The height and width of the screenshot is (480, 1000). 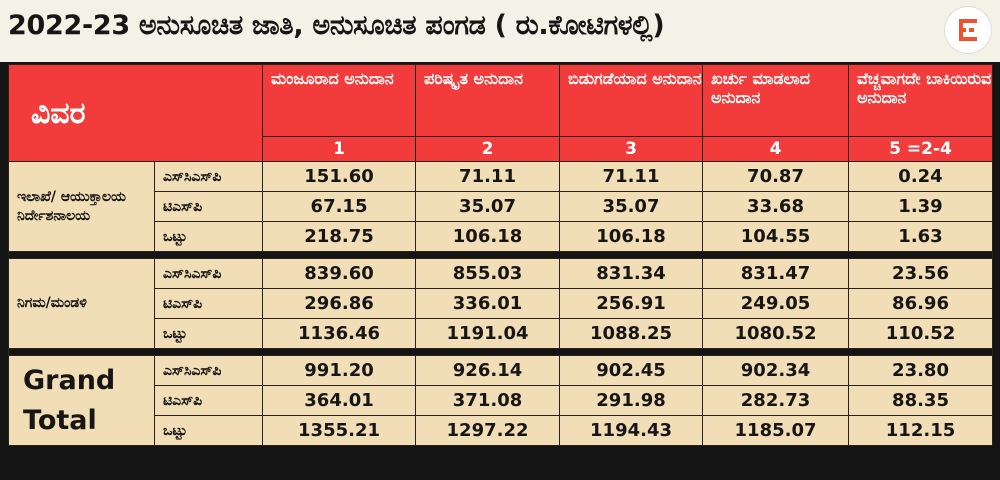 What do you see at coordinates (776, 273) in the screenshot?
I see `table-cell: 831.47` at bounding box center [776, 273].